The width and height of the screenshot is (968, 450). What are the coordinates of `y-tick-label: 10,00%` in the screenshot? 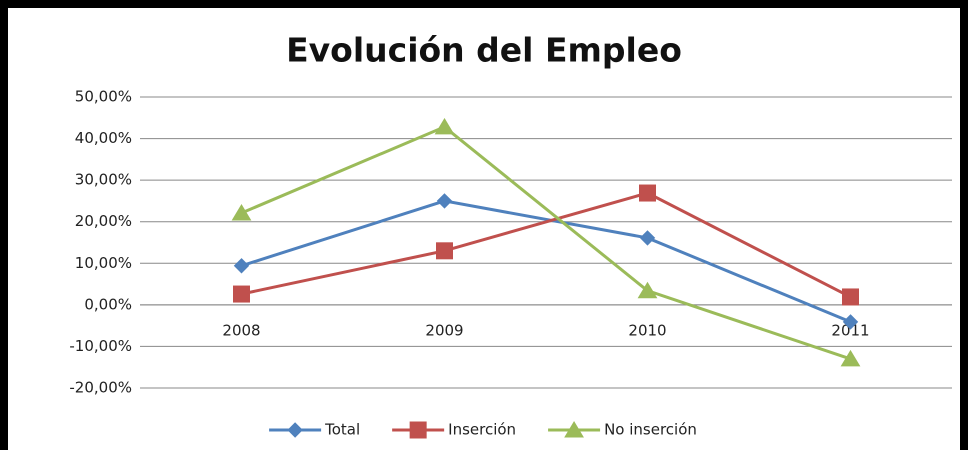 It's located at (103, 263).